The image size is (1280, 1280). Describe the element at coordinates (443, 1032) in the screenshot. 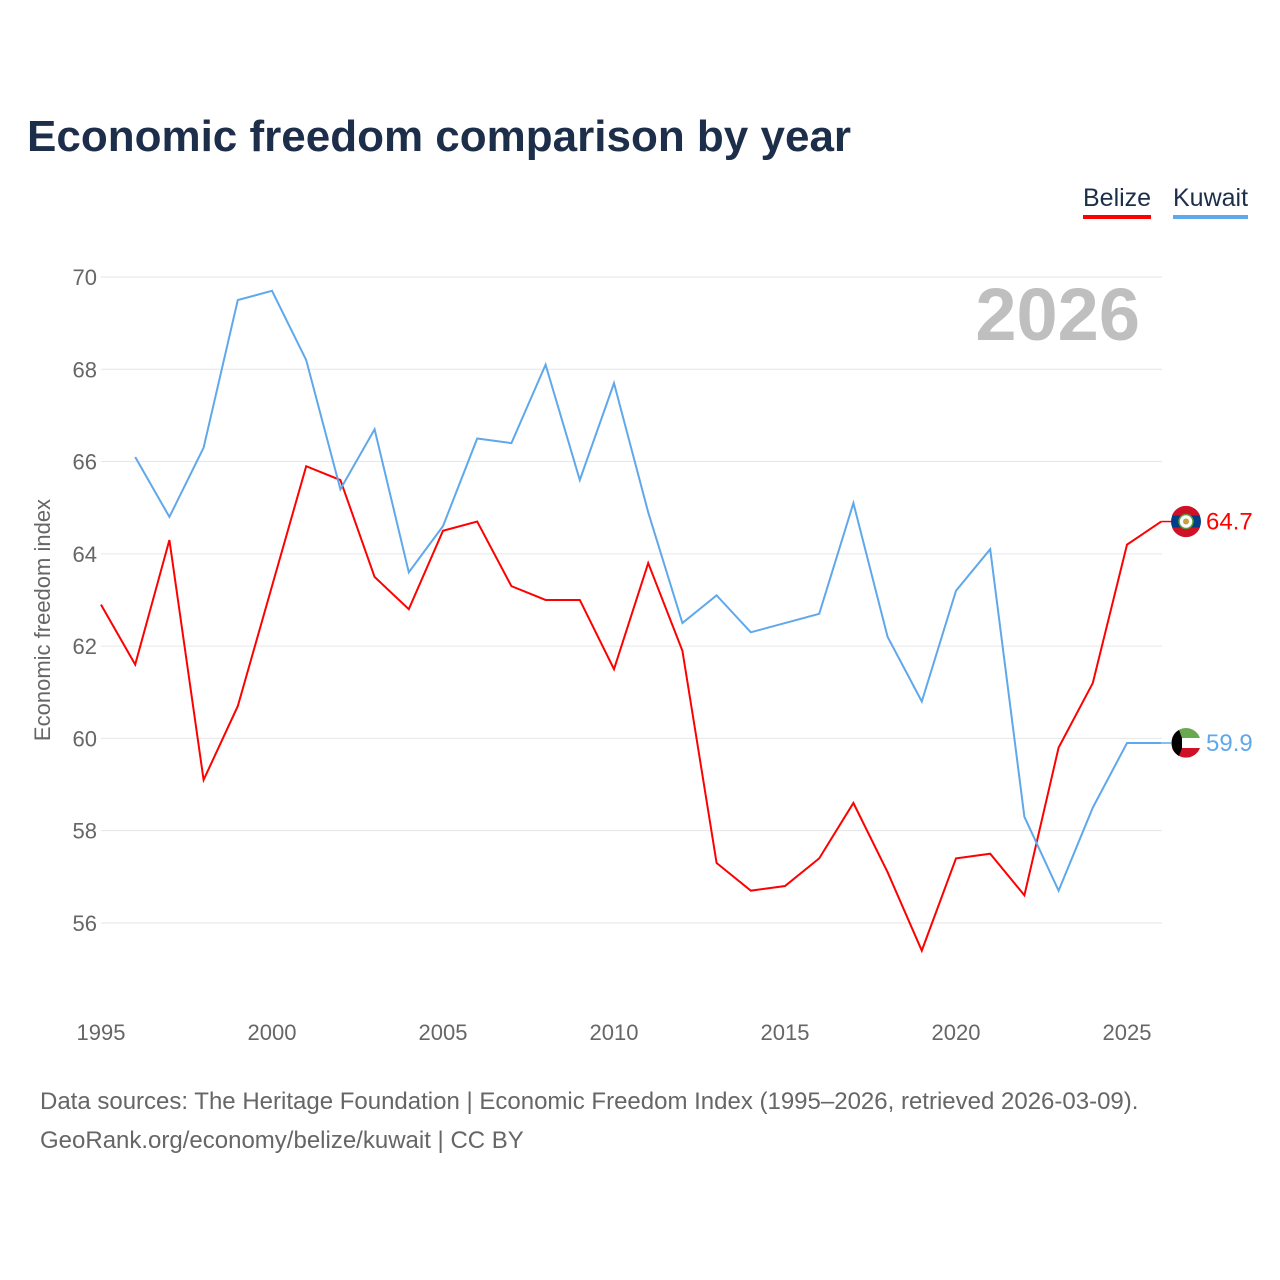

I see `x-tick-label: 2005` at that location.